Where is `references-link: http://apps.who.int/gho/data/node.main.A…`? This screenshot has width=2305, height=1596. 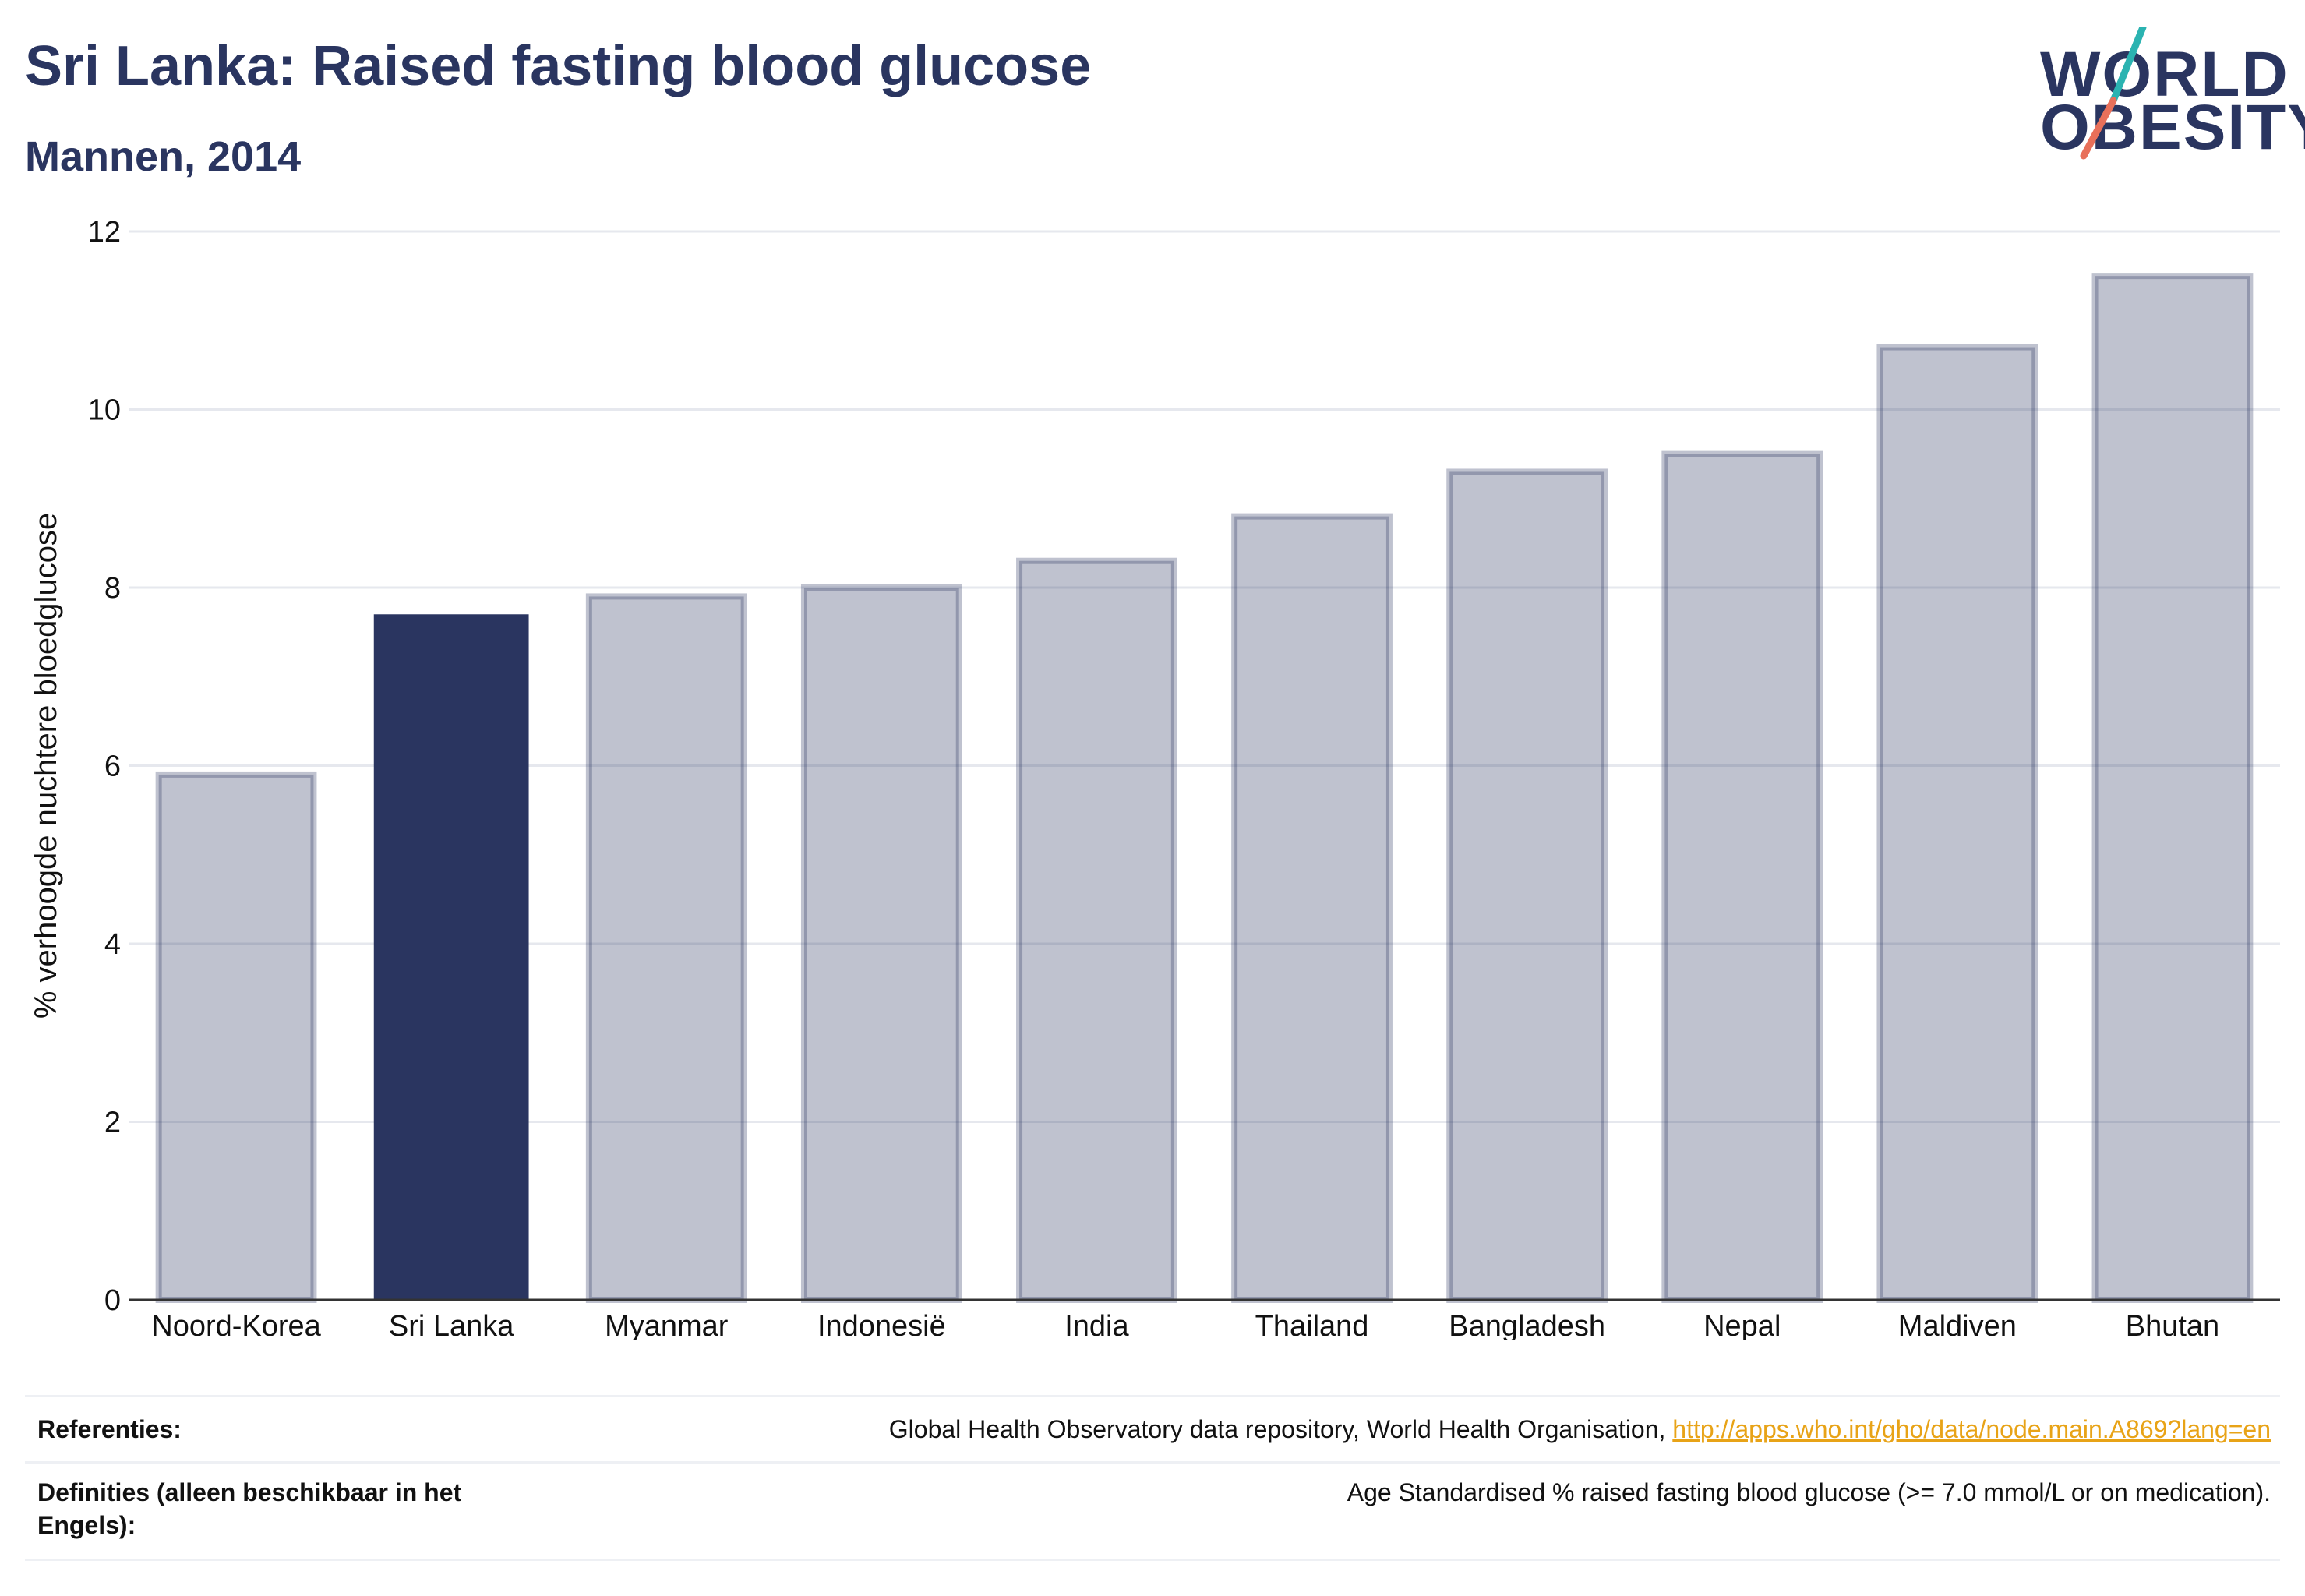 references-link: http://apps.who.int/gho/data/node.main.A… is located at coordinates (1971, 1429).